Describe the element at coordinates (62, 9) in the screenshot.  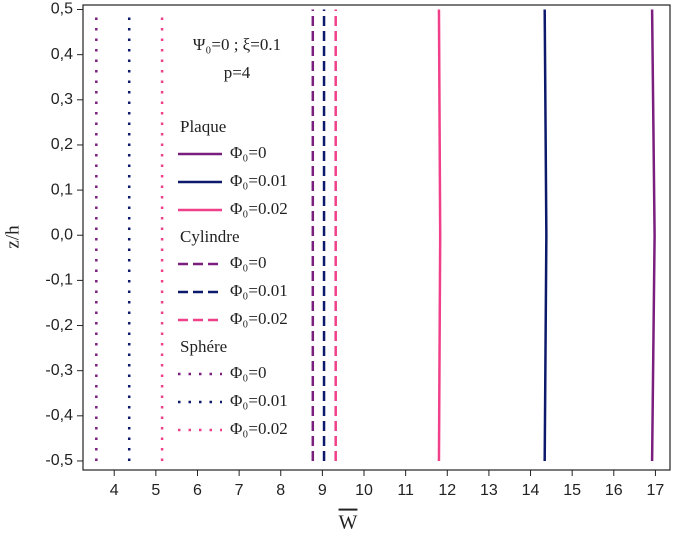
I see `y-tick-label: 0,5` at that location.